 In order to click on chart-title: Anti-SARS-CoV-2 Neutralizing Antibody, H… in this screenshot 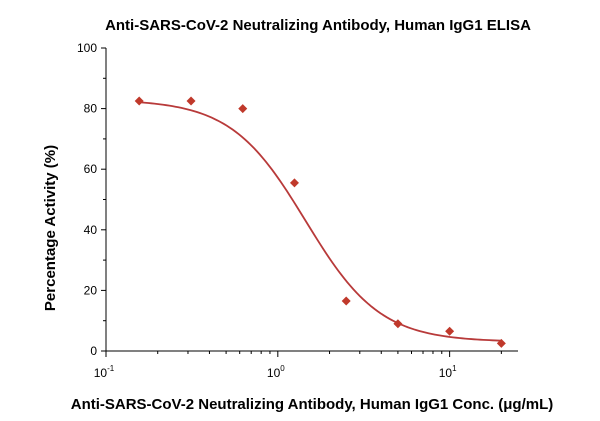, I will do `click(318, 25)`.